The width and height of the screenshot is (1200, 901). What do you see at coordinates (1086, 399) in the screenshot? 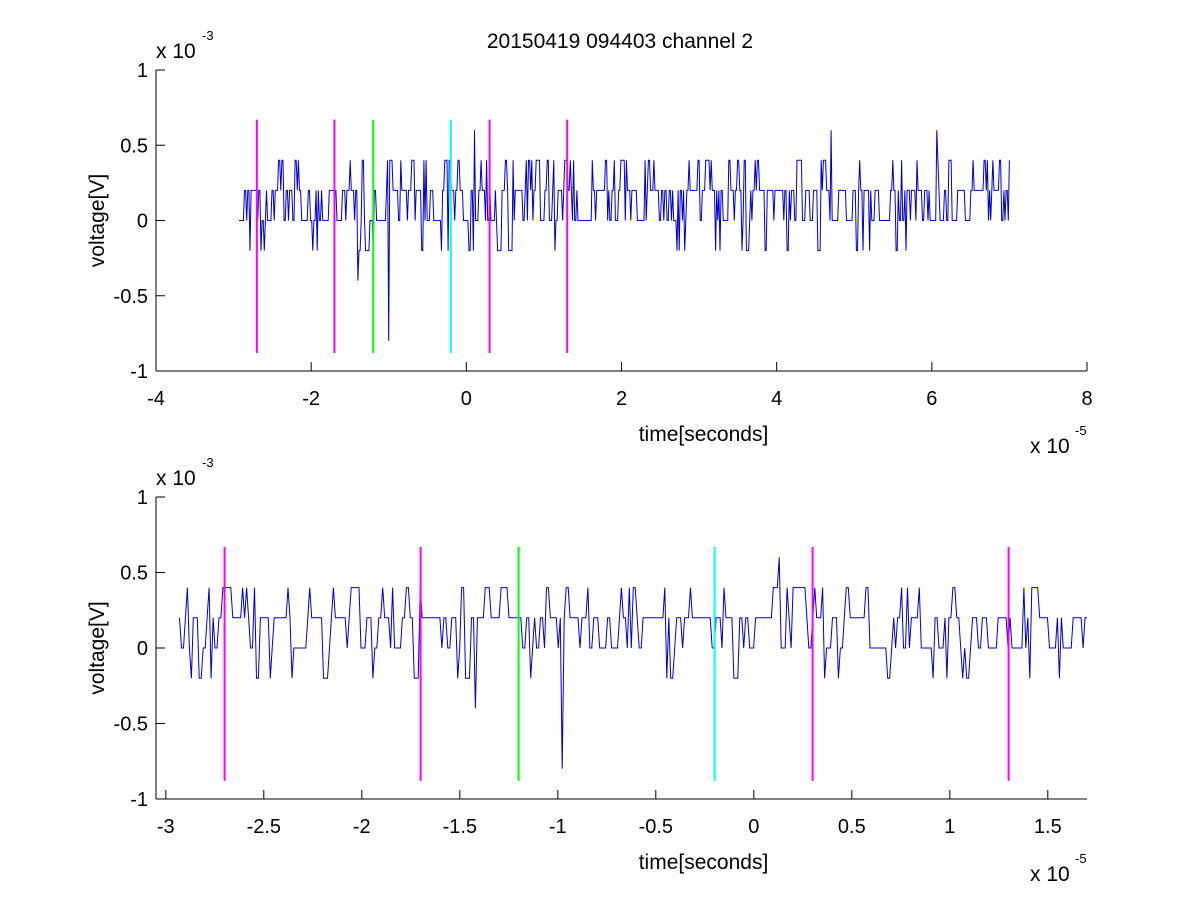
I see `x-tick-label: 8` at bounding box center [1086, 399].